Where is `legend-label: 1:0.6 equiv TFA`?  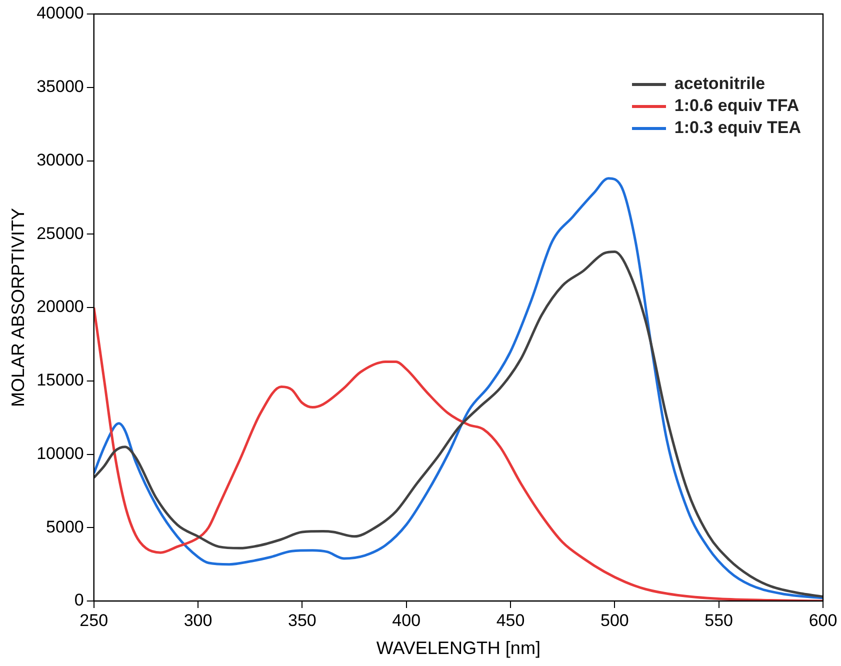 legend-label: 1:0.6 equiv TFA is located at coordinates (737, 106).